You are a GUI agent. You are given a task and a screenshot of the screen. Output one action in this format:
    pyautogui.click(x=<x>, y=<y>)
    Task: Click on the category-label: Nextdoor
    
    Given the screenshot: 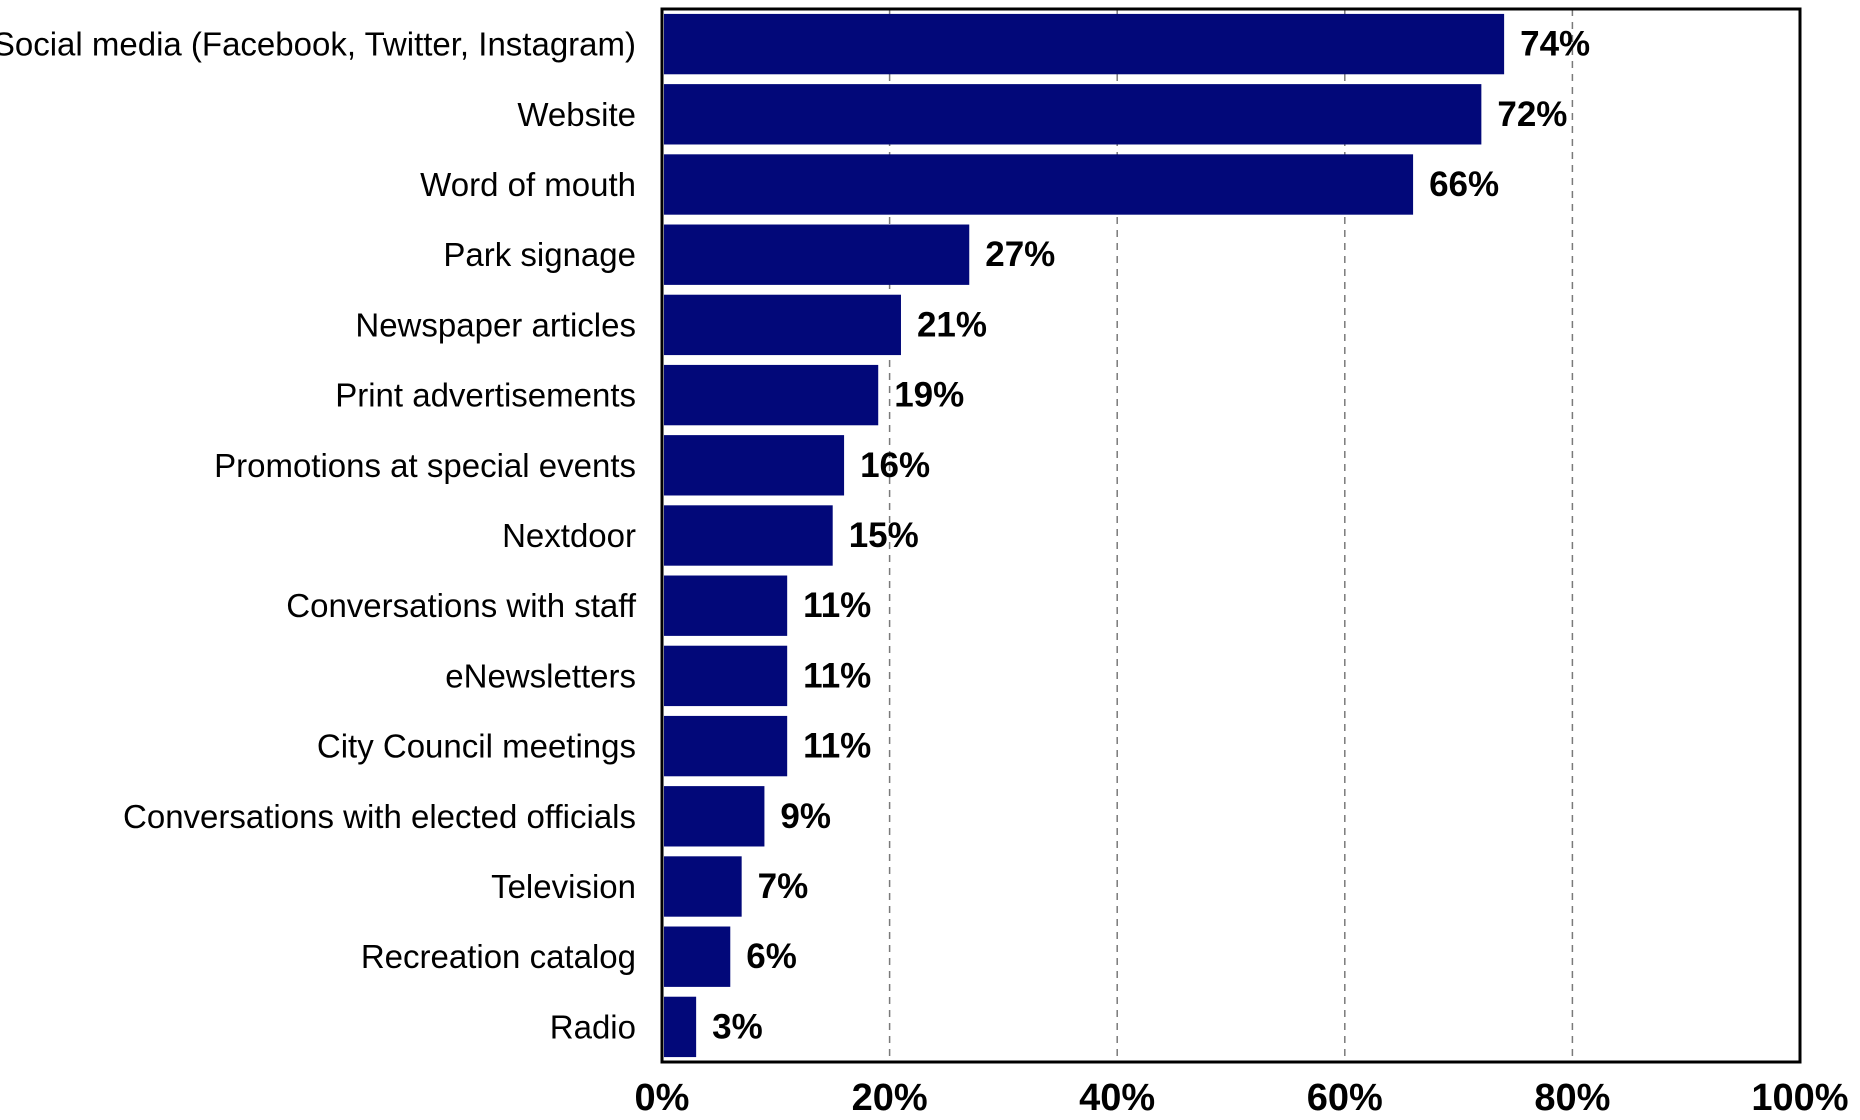 What is the action you would take?
    pyautogui.click(x=569, y=535)
    